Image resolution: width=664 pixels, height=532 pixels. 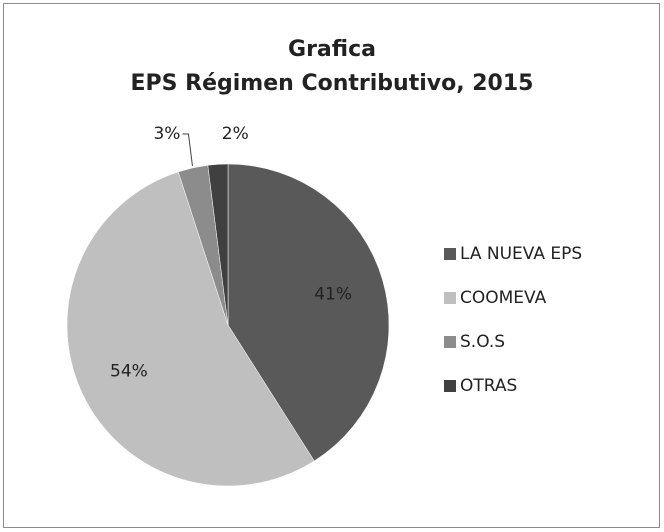 What do you see at coordinates (488, 386) in the screenshot?
I see `legend-label: OTRAS` at bounding box center [488, 386].